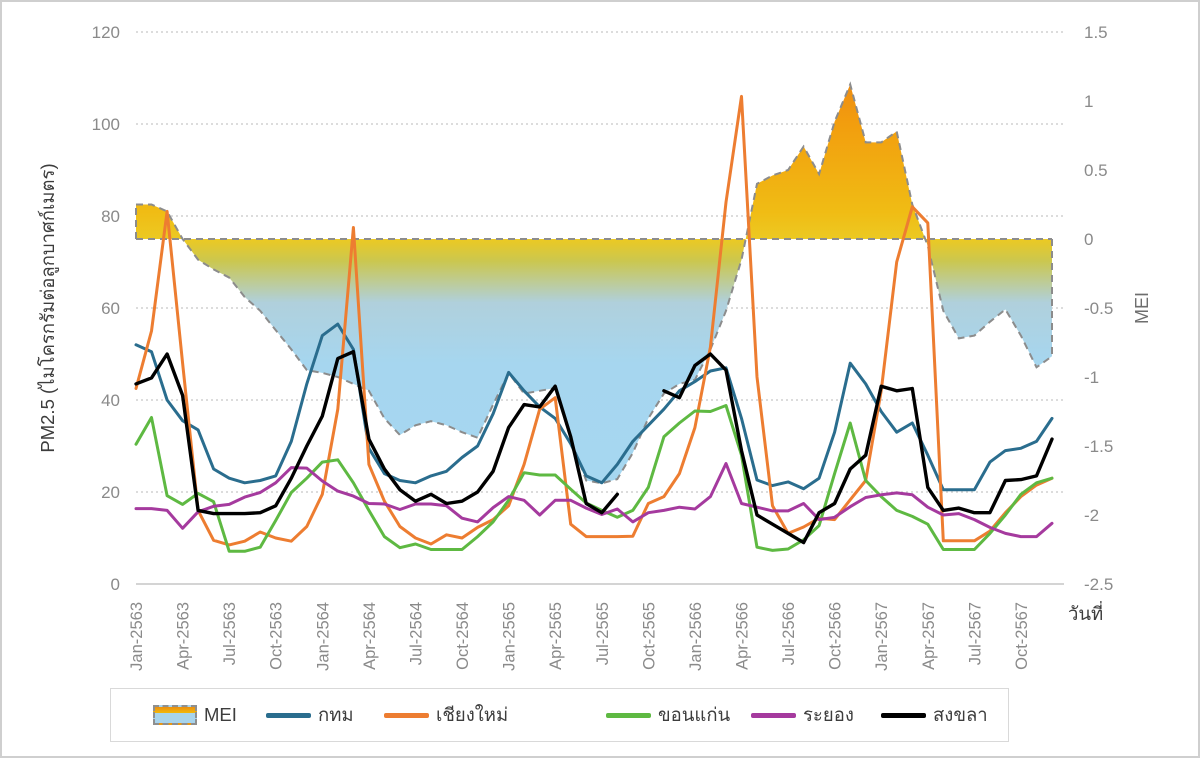 The width and height of the screenshot is (1200, 758). Describe the element at coordinates (472, 714) in the screenshot. I see `legend-label: เชียงใหม่` at that location.